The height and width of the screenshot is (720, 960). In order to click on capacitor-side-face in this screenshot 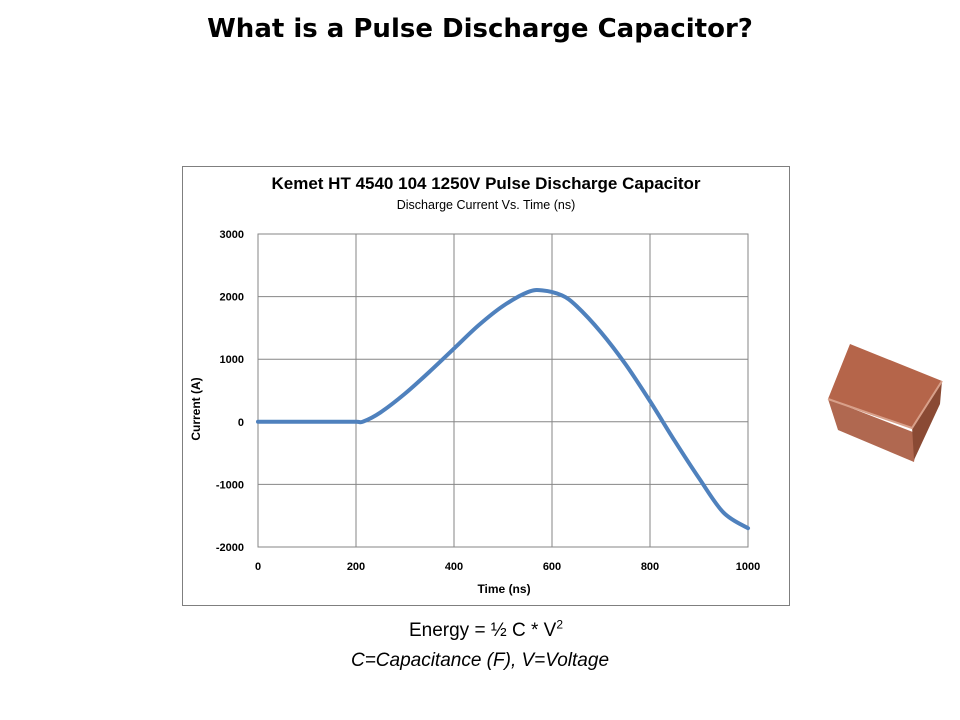, I will do `click(873, 430)`.